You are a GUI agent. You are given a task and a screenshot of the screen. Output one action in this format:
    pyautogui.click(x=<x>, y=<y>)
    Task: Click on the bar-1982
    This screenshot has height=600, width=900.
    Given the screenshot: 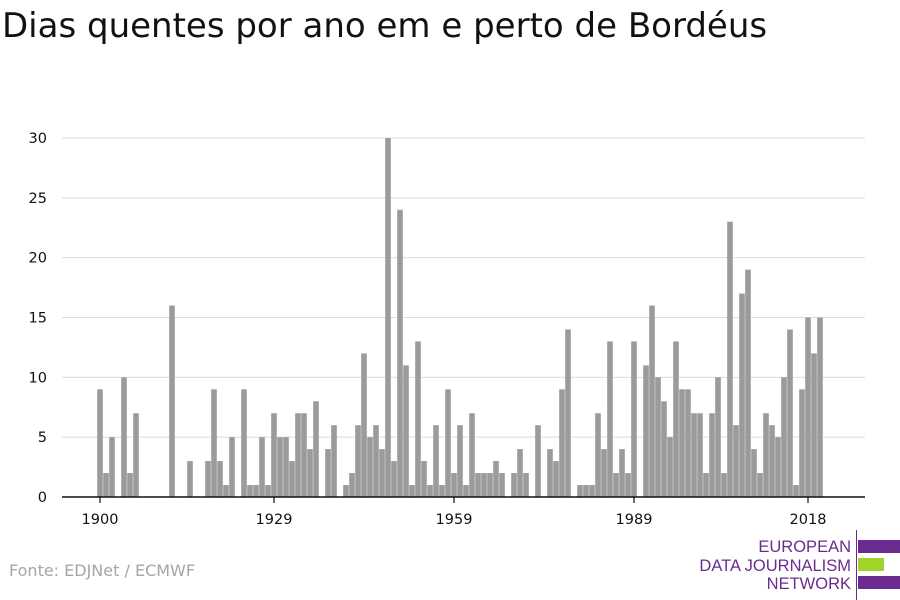 What is the action you would take?
    pyautogui.click(x=592, y=491)
    